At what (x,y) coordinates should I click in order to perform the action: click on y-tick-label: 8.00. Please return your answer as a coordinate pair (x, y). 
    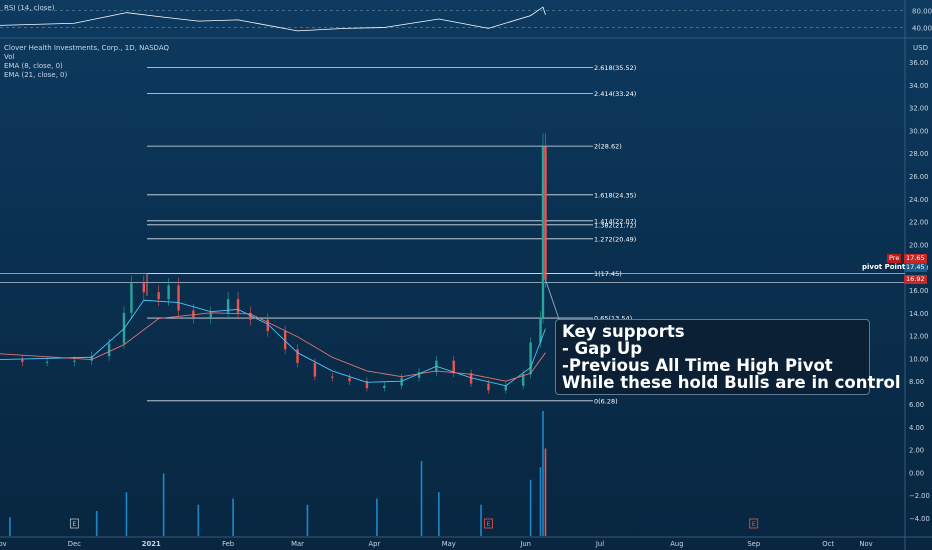
    Looking at the image, I should click on (916, 382).